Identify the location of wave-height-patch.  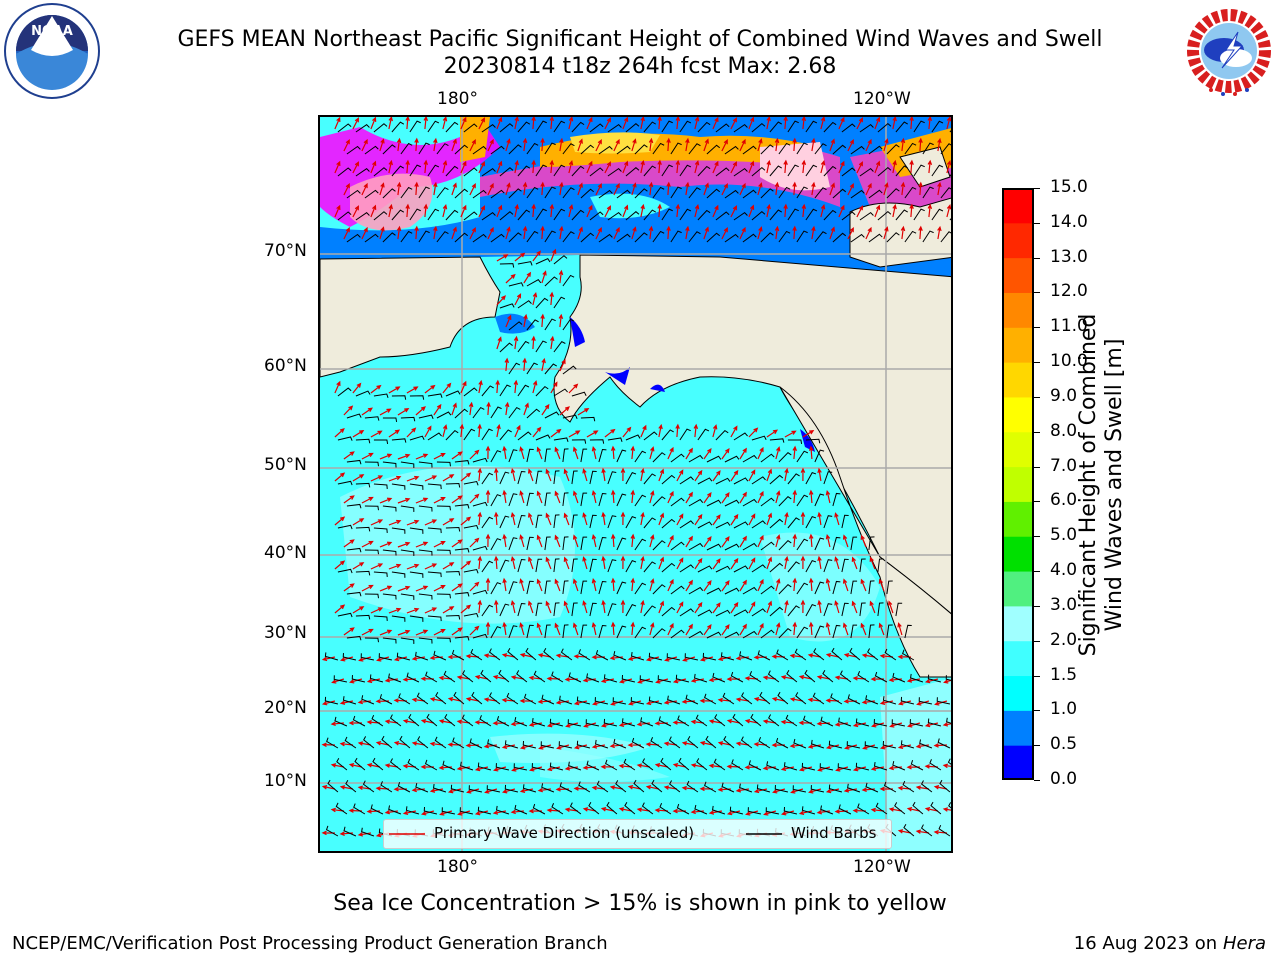
(605, 764).